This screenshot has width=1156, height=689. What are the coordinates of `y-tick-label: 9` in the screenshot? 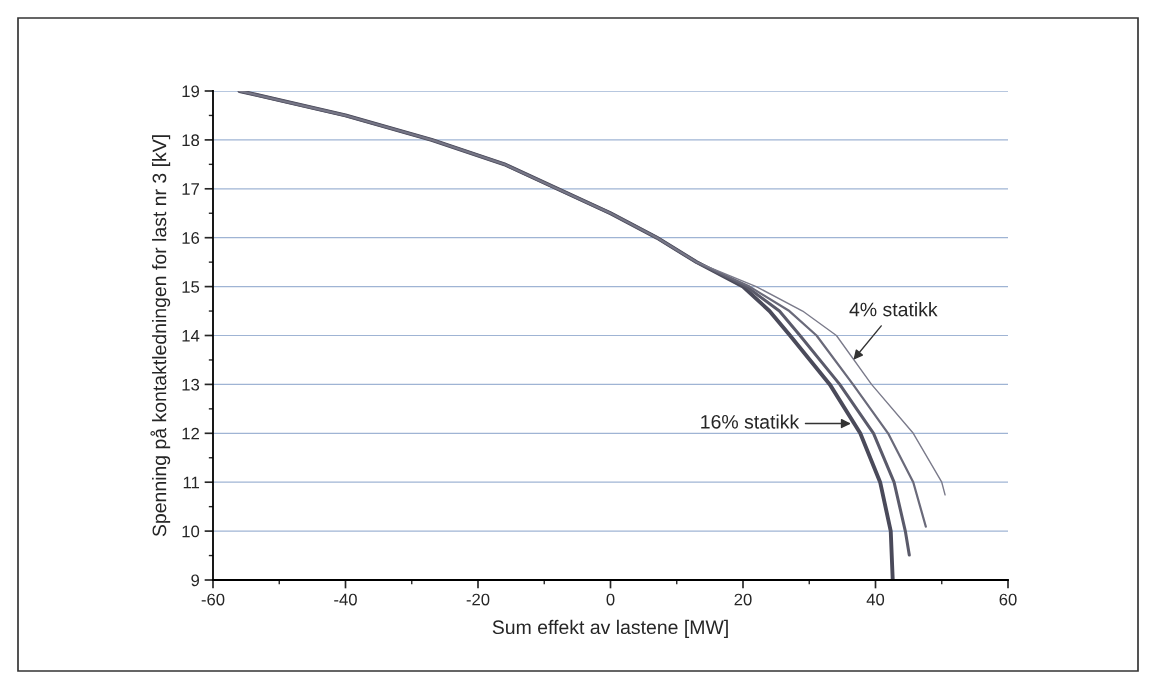 It's located at (195, 580).